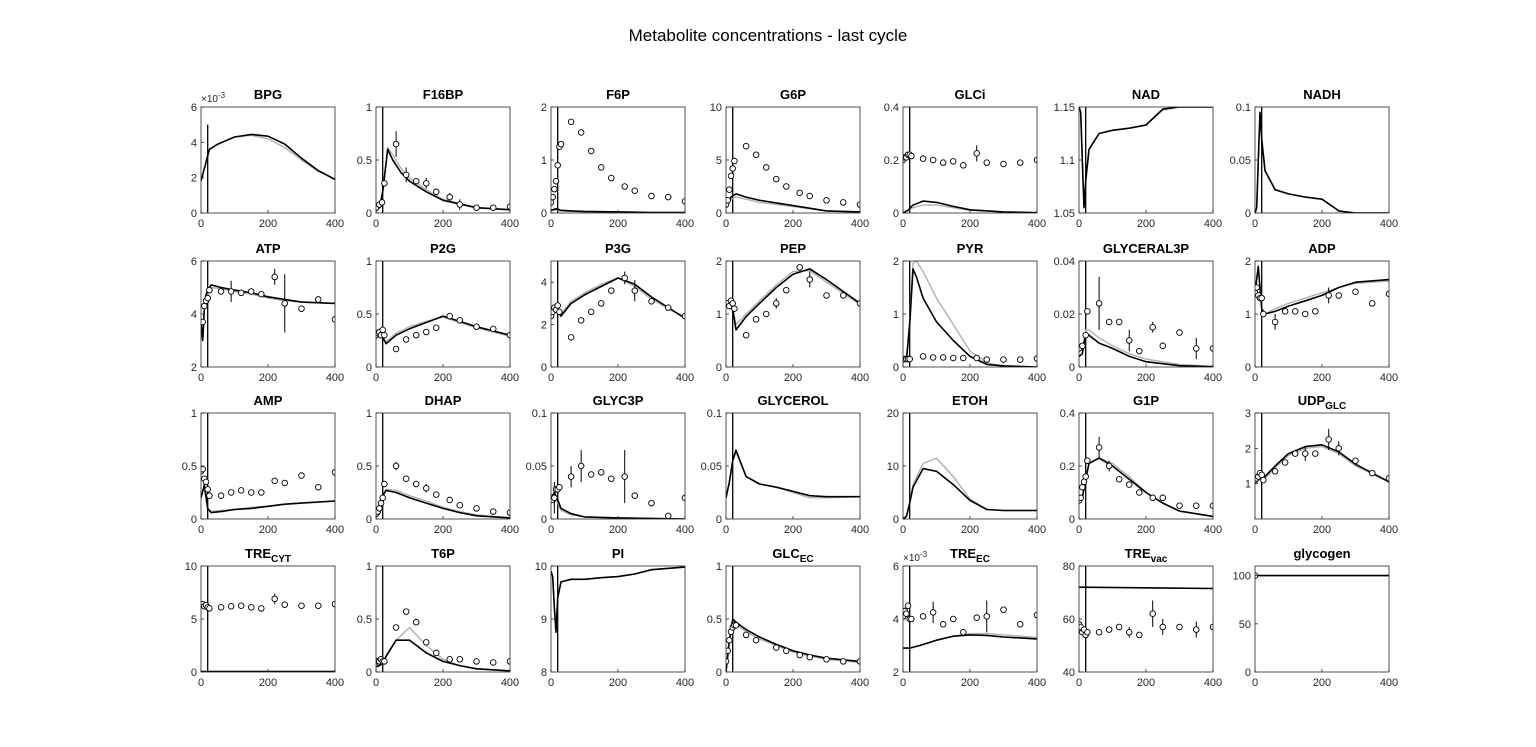 Image resolution: width=1536 pixels, height=747 pixels. Describe the element at coordinates (965, 158) in the screenshot. I see `subplot-glci: 0 200 400 0 0.2 0.4 GLCi` at that location.